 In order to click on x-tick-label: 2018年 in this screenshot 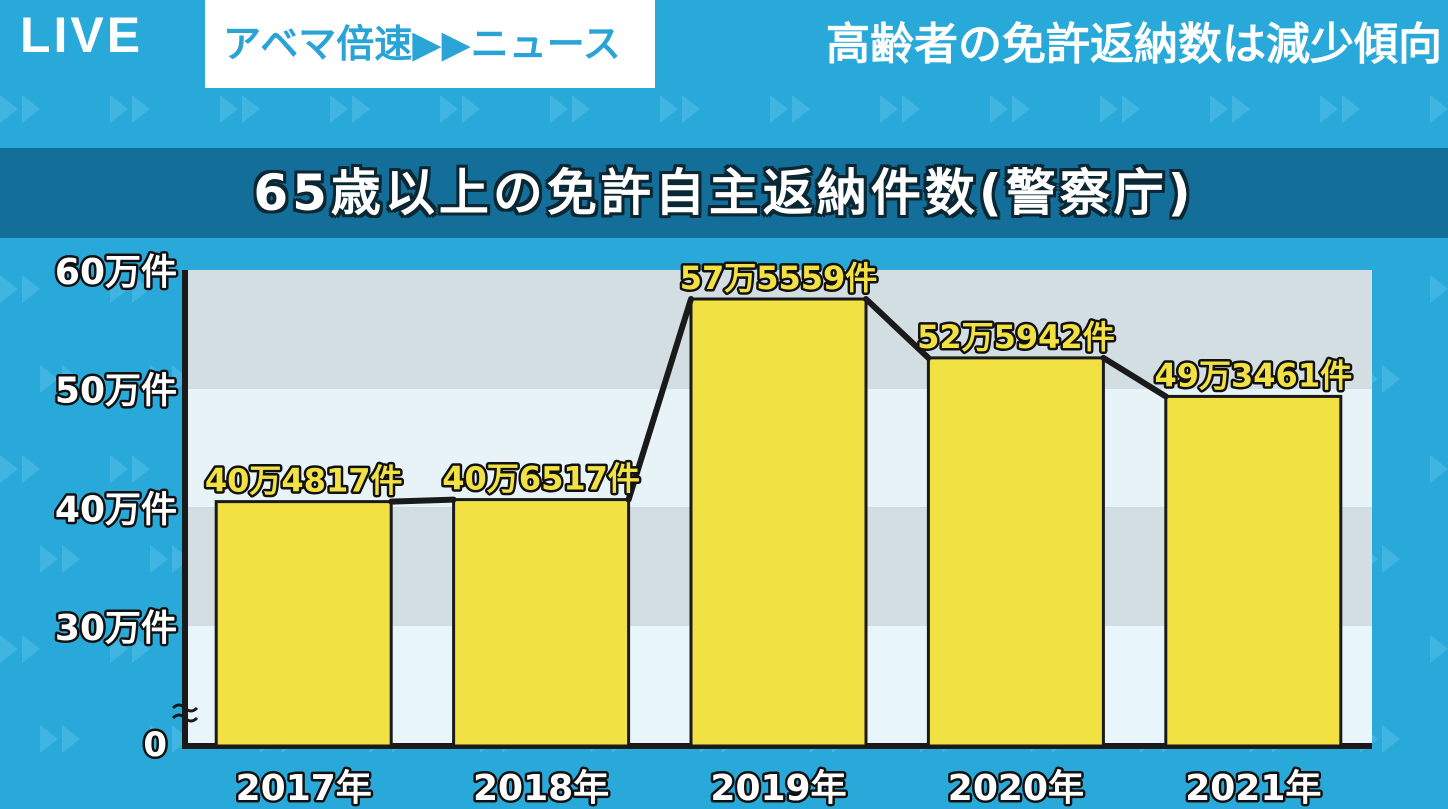, I will do `click(541, 788)`.